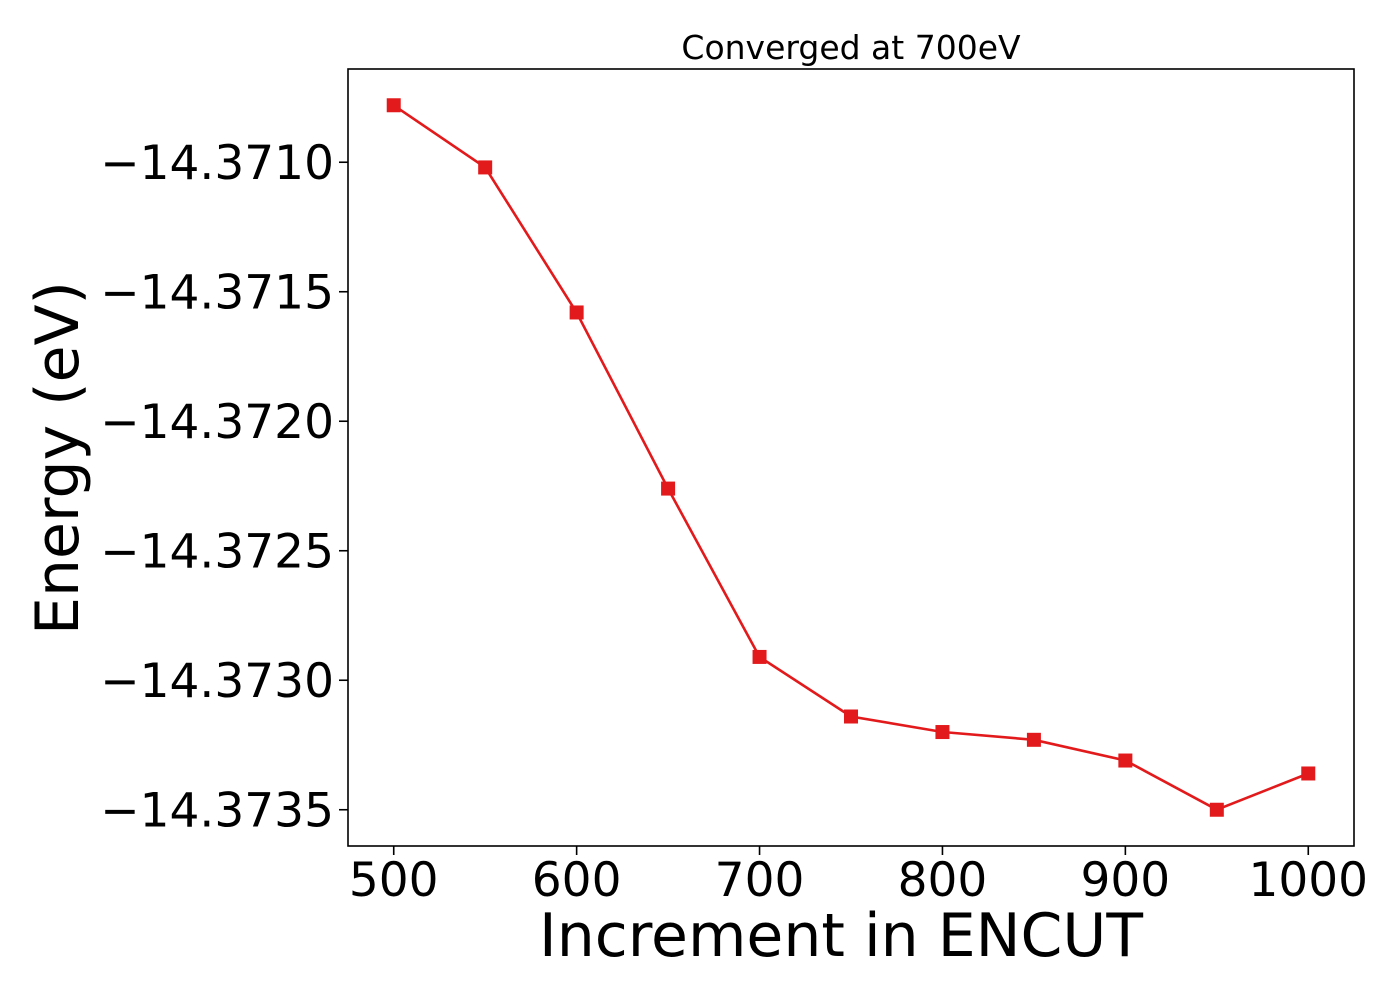 The height and width of the screenshot is (1000, 1400). What do you see at coordinates (943, 880) in the screenshot?
I see `x-tick-label: 800` at bounding box center [943, 880].